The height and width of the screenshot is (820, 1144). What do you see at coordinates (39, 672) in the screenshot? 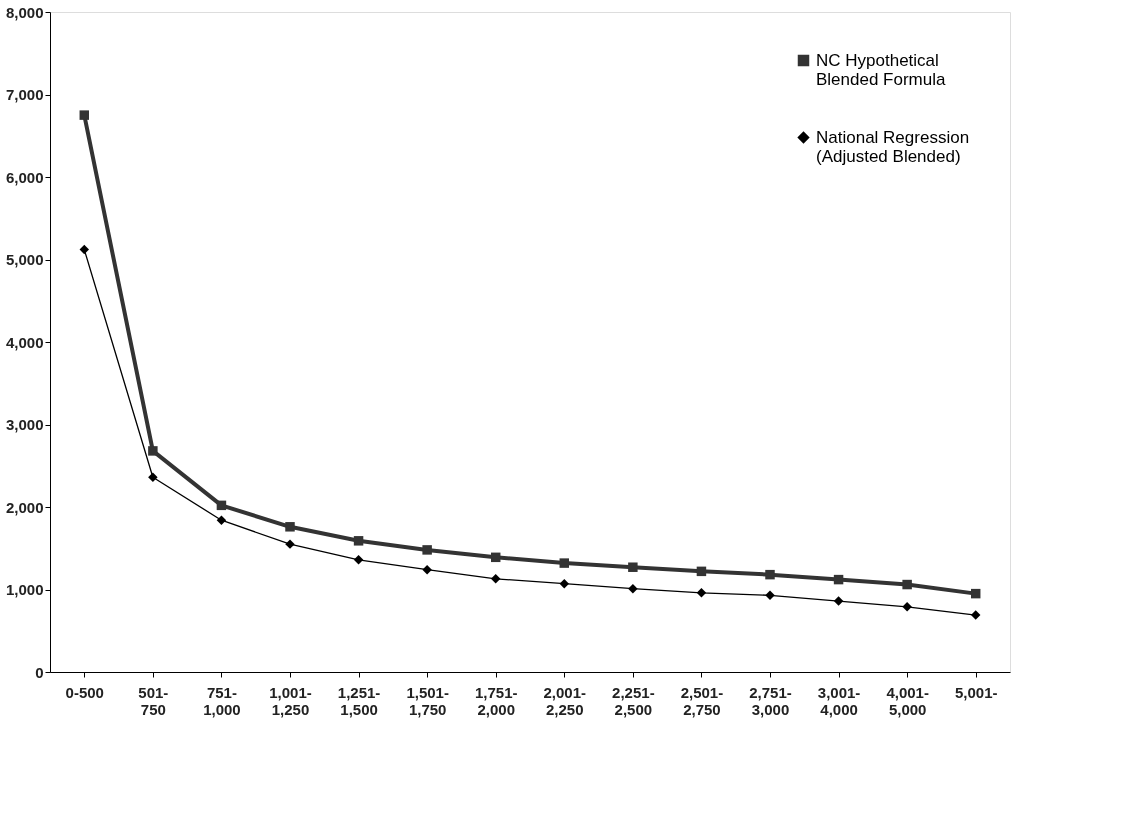
I see `y-tick-label: 0` at bounding box center [39, 672].